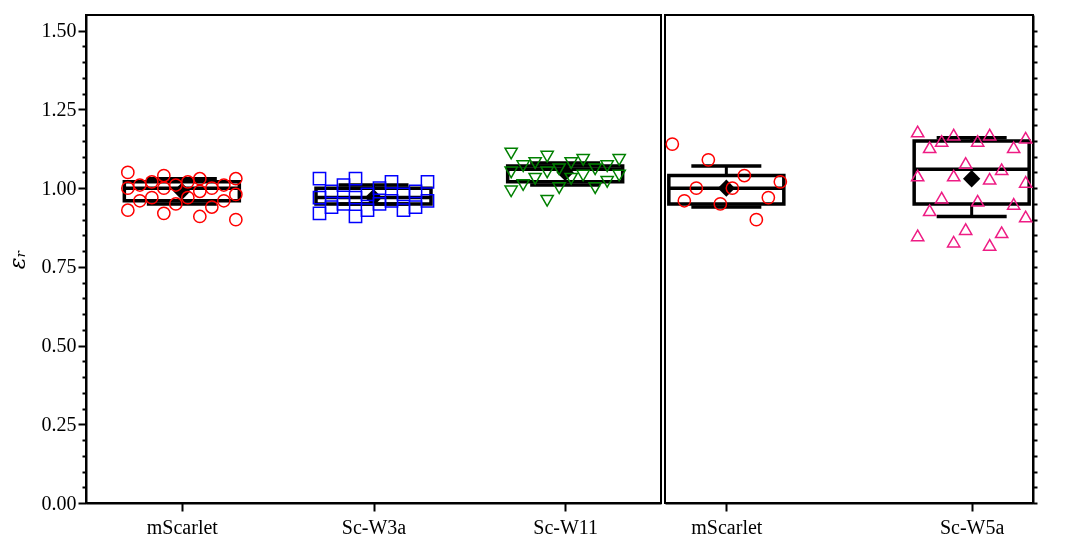  Describe the element at coordinates (59, 30) in the screenshot. I see `y-tick-label: 1.50` at that location.